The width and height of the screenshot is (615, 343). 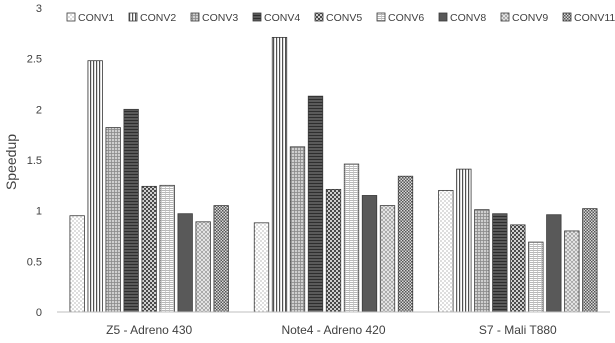 I want to click on legend-label-conv5: CONV5, so click(x=344, y=18).